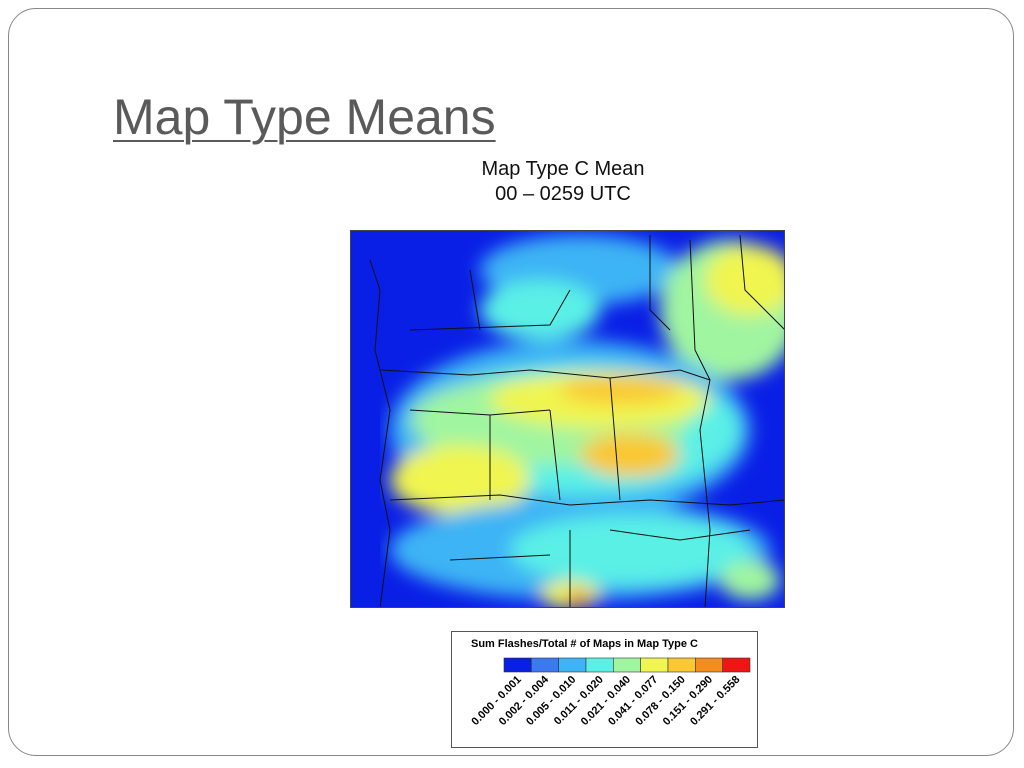 Image resolution: width=1024 pixels, height=768 pixels. What do you see at coordinates (563, 194) in the screenshot?
I see `map-subtitle: 00 – 0259 UTC` at bounding box center [563, 194].